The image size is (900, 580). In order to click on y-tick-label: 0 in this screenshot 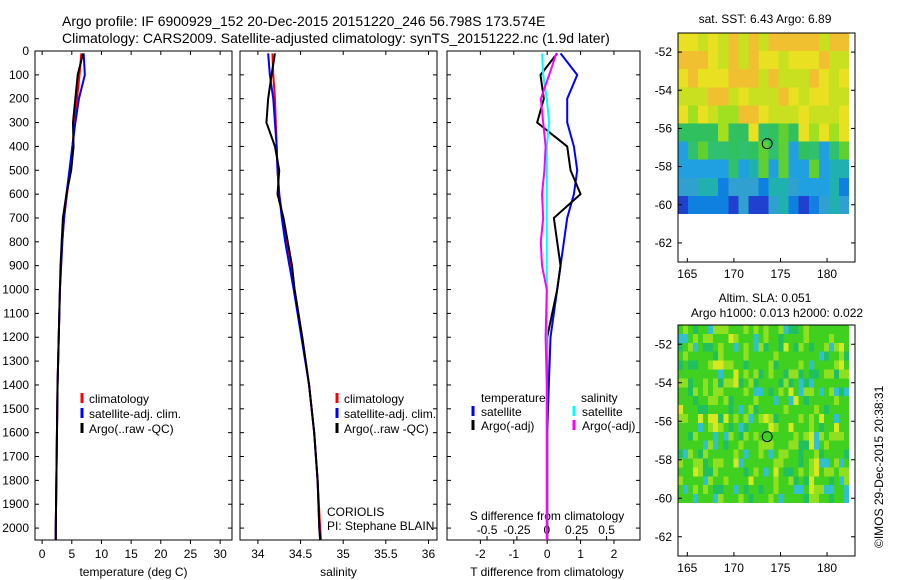, I will do `click(25, 51)`.